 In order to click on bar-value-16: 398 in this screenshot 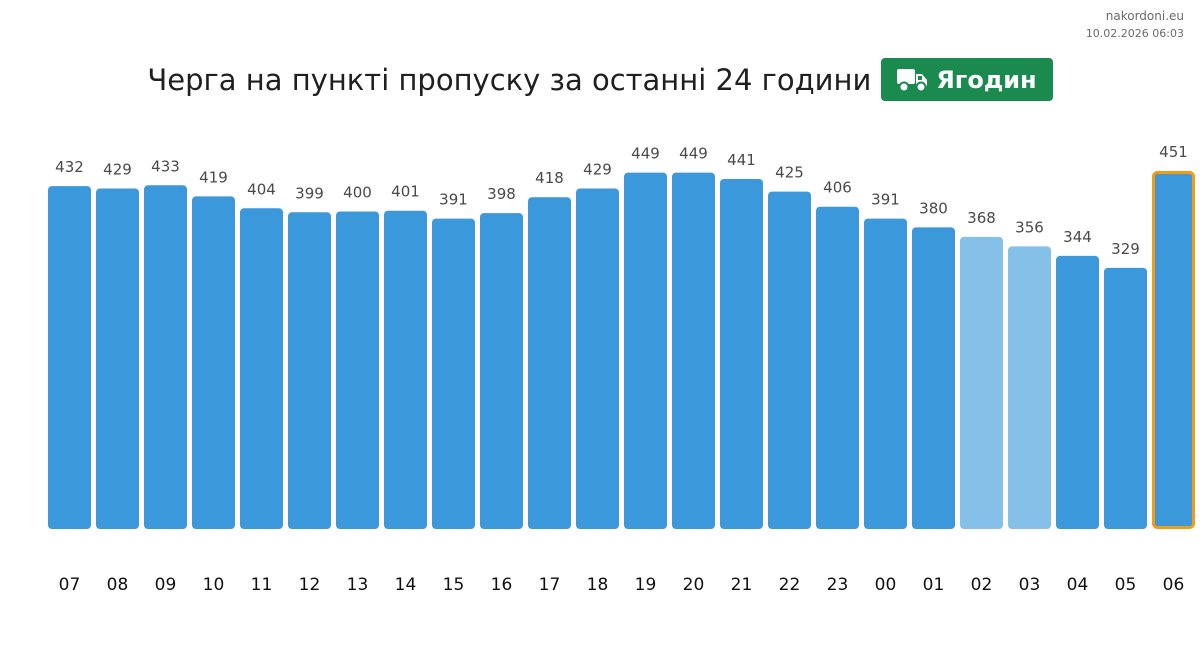, I will do `click(501, 194)`.